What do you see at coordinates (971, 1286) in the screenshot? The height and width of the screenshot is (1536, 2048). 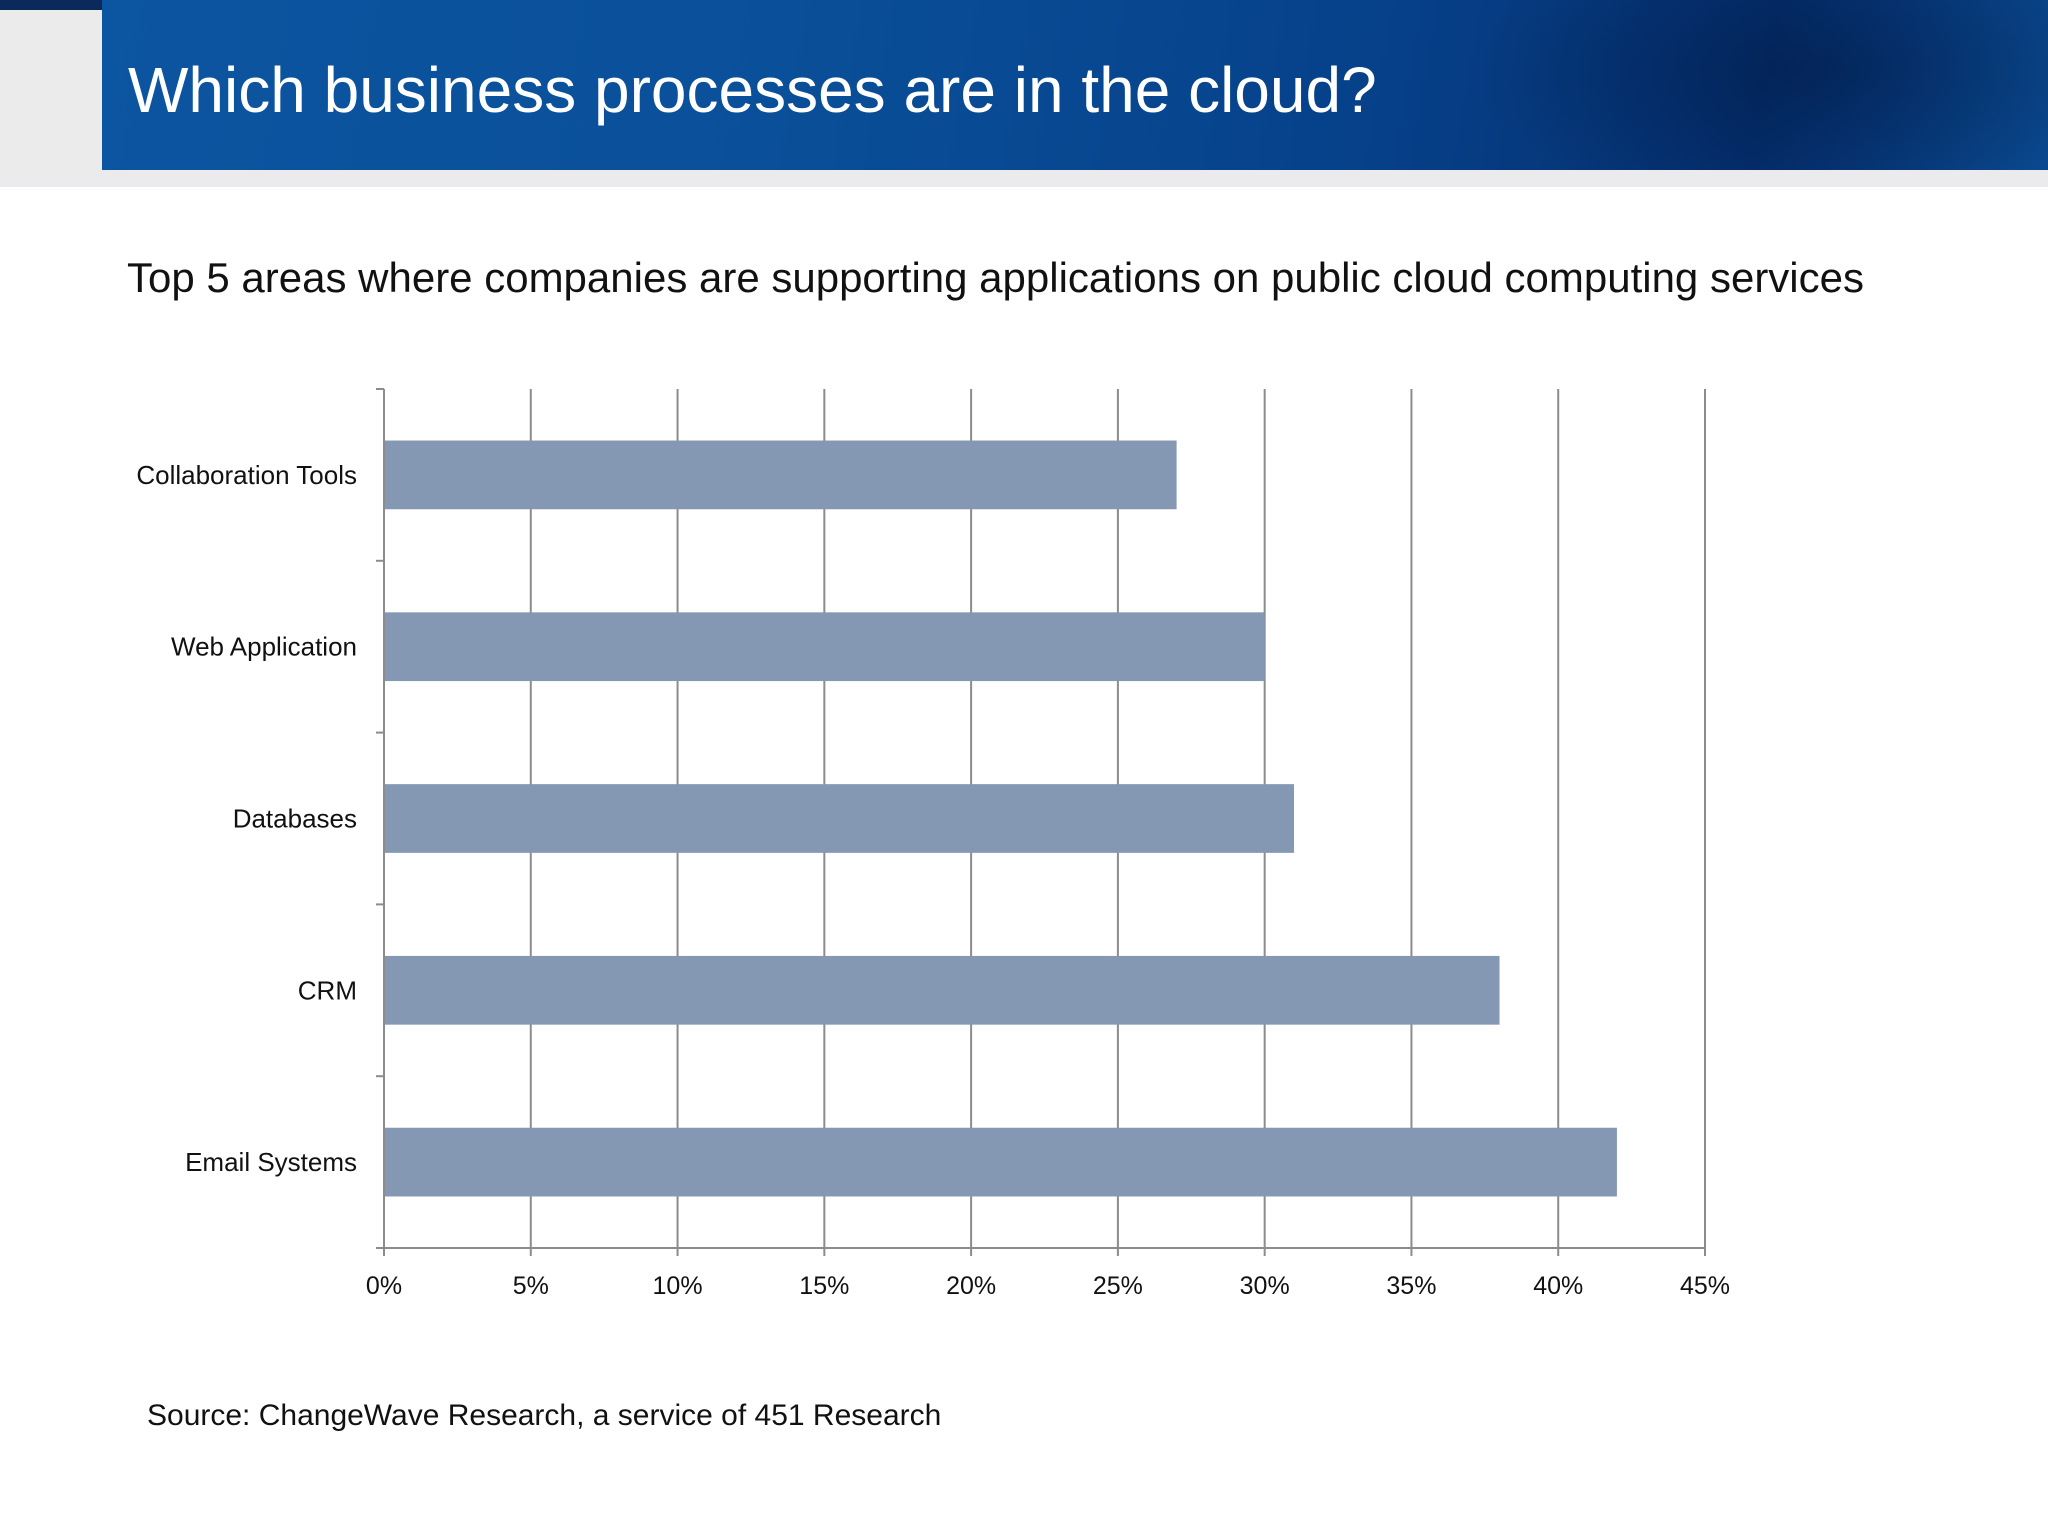 I see `x-tick-label: 20%` at bounding box center [971, 1286].